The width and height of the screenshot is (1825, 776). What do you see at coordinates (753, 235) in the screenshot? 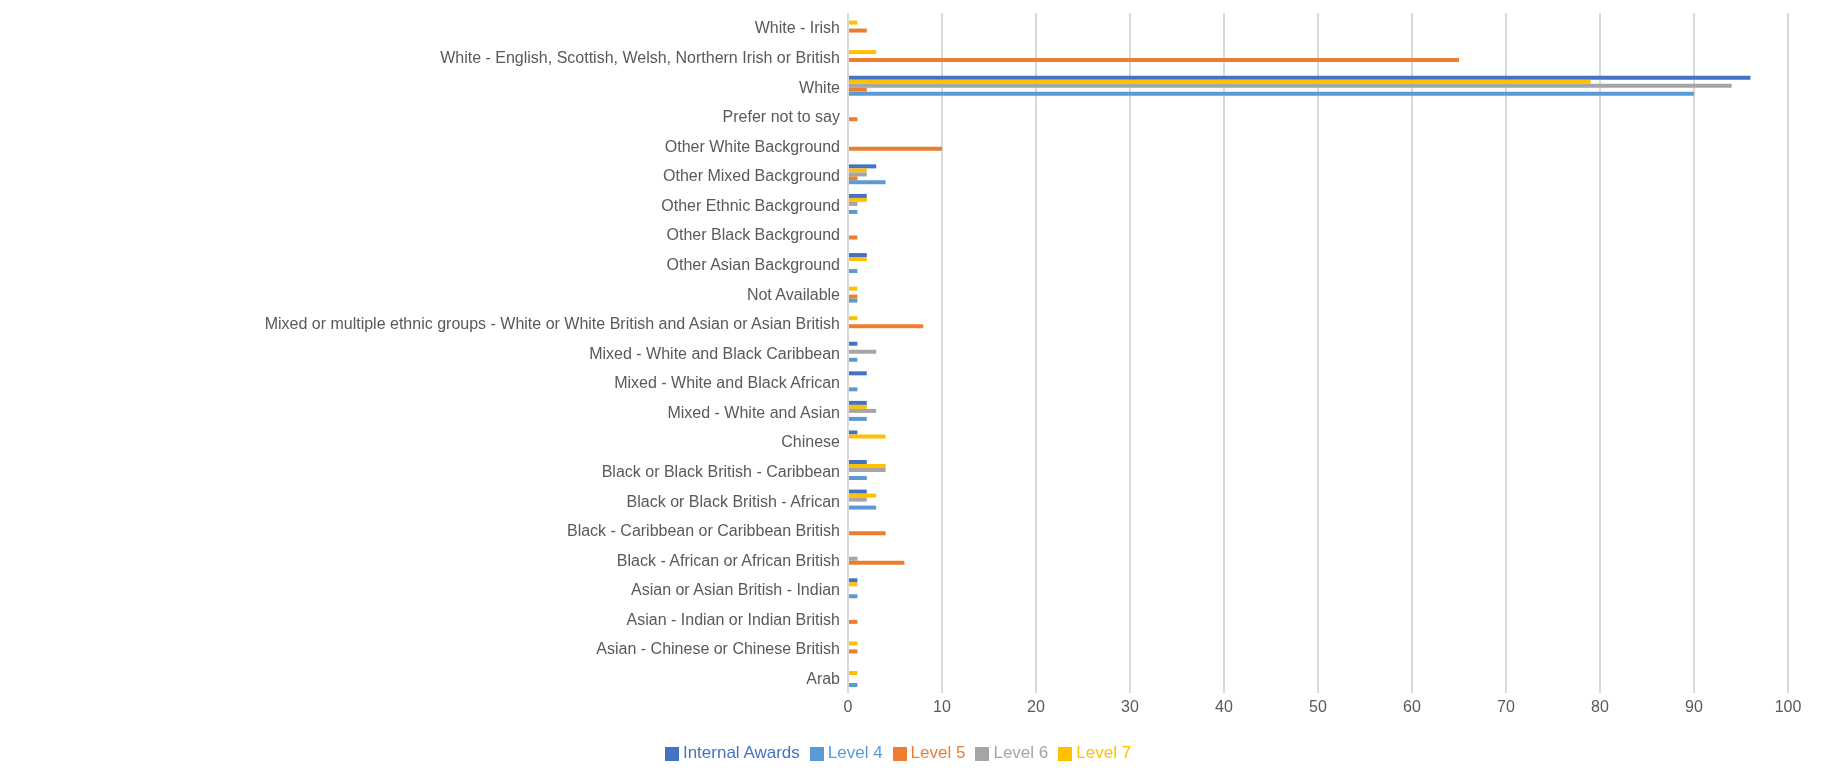
I see `y-tick-label: Other Black Background` at bounding box center [753, 235].